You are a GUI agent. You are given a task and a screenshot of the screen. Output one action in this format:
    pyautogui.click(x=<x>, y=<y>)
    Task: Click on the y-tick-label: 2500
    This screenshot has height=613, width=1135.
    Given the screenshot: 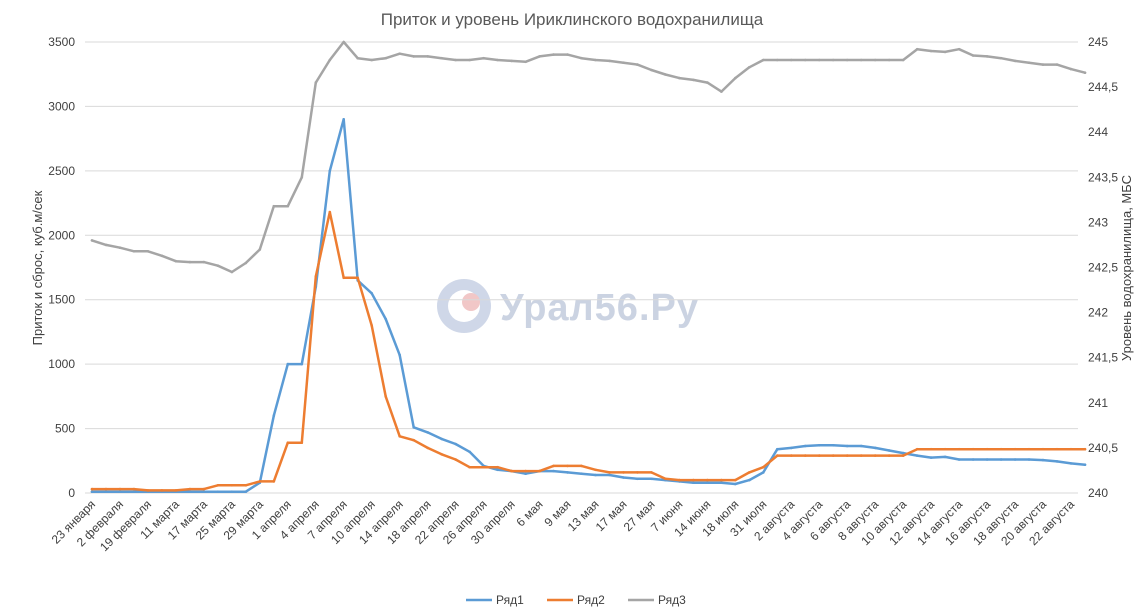 What is the action you would take?
    pyautogui.click(x=61, y=171)
    